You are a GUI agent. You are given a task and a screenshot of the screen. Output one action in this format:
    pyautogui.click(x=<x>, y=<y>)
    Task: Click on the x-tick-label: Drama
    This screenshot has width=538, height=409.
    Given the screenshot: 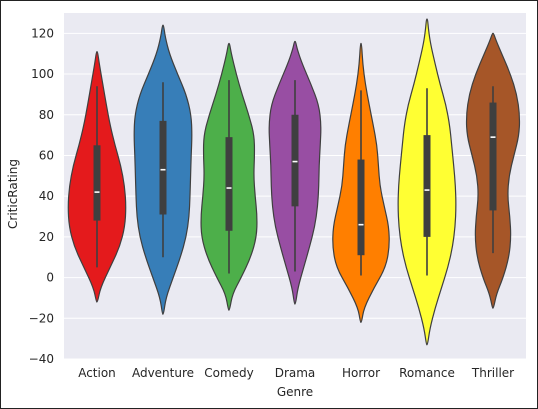 What is the action you would take?
    pyautogui.click(x=295, y=373)
    